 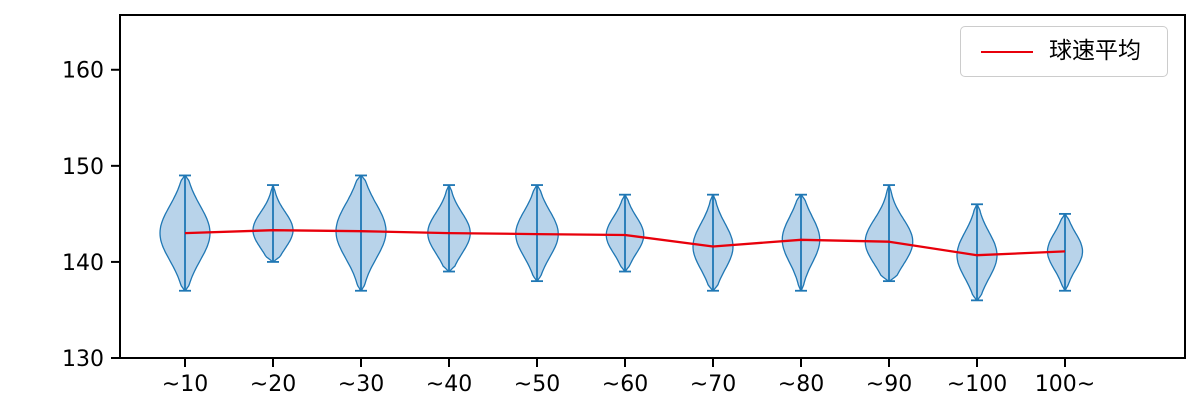 What do you see at coordinates (625, 384) in the screenshot?
I see `x-tick-label: ~60` at bounding box center [625, 384].